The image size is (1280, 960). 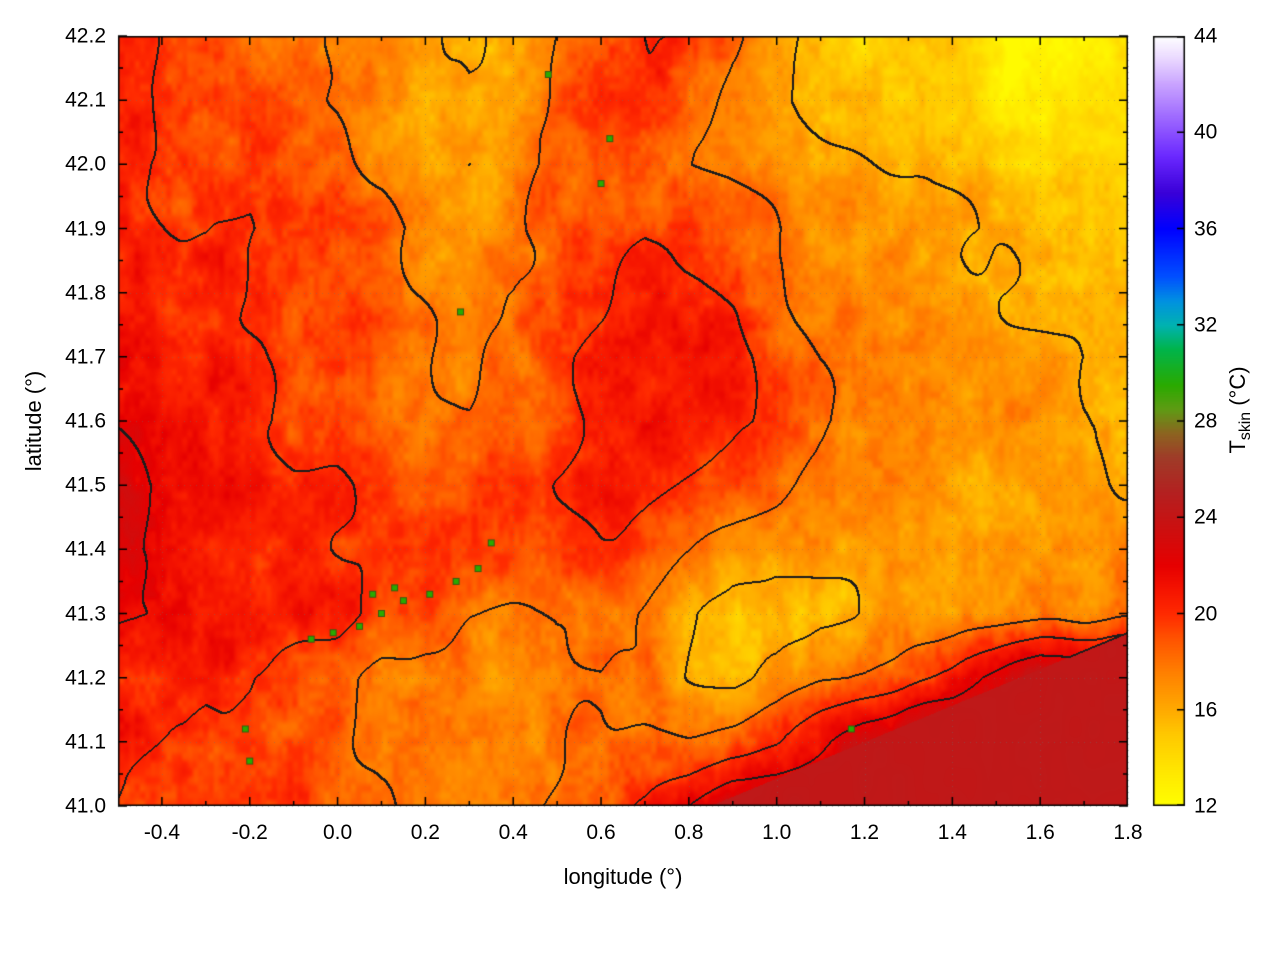 What do you see at coordinates (249, 832) in the screenshot?
I see `x-tick-label: -0.2` at bounding box center [249, 832].